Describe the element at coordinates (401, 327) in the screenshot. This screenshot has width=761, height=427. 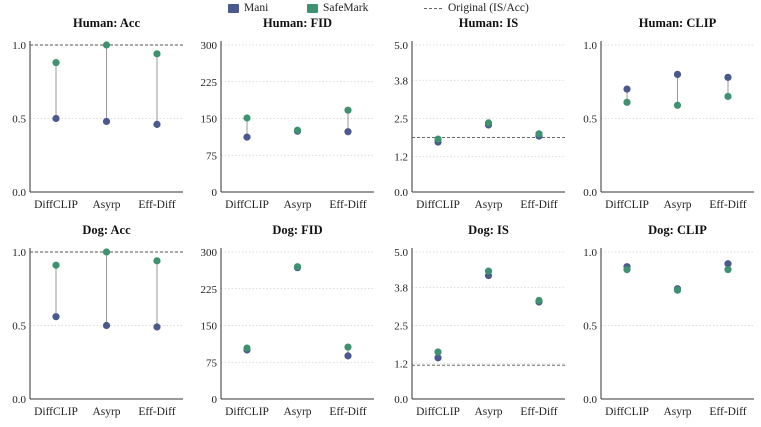
I see `y-tick-label: 2.5` at that location.